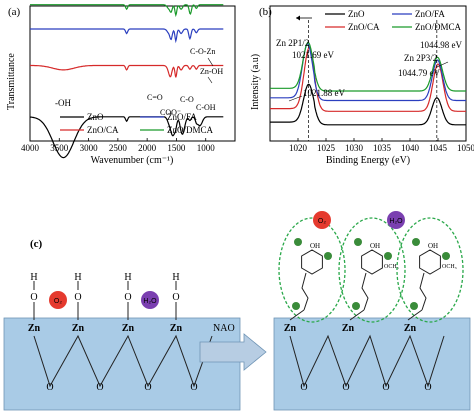 The height and width of the screenshot is (412, 474). What do you see at coordinates (298, 148) in the screenshot?
I see `xtick-label-b-1020: 1020` at bounding box center [298, 148].